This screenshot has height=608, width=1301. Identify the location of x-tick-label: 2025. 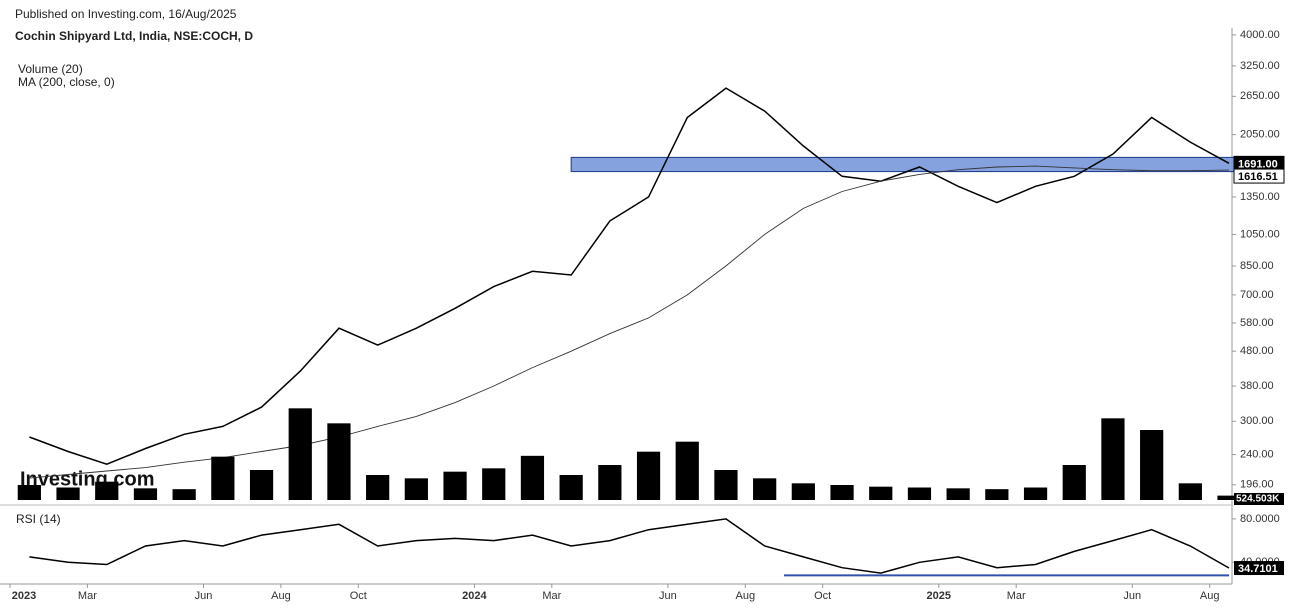
(939, 596).